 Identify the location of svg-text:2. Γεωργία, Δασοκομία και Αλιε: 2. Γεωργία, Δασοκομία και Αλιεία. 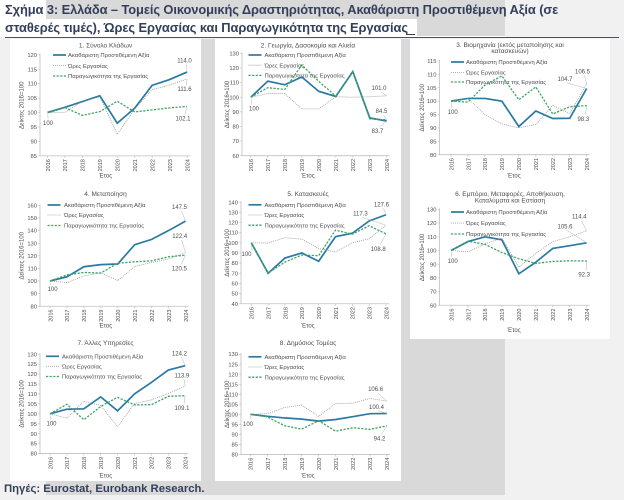
(308, 45).